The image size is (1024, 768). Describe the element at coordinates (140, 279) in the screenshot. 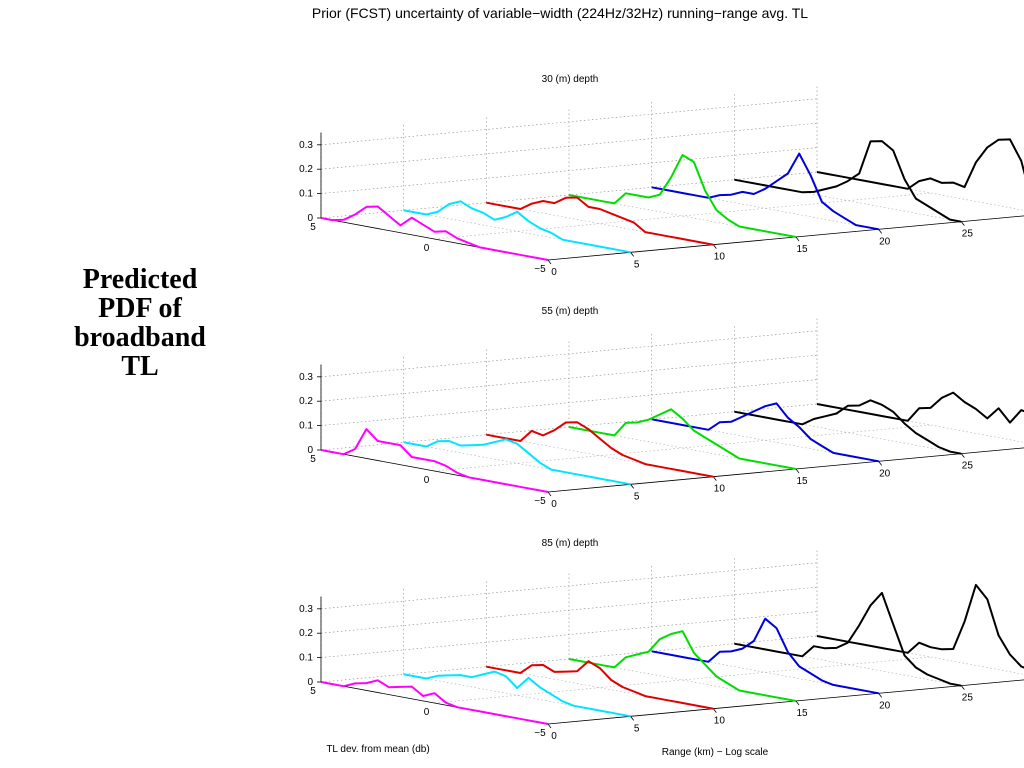

I see `side-label-line-1: Predicted` at that location.